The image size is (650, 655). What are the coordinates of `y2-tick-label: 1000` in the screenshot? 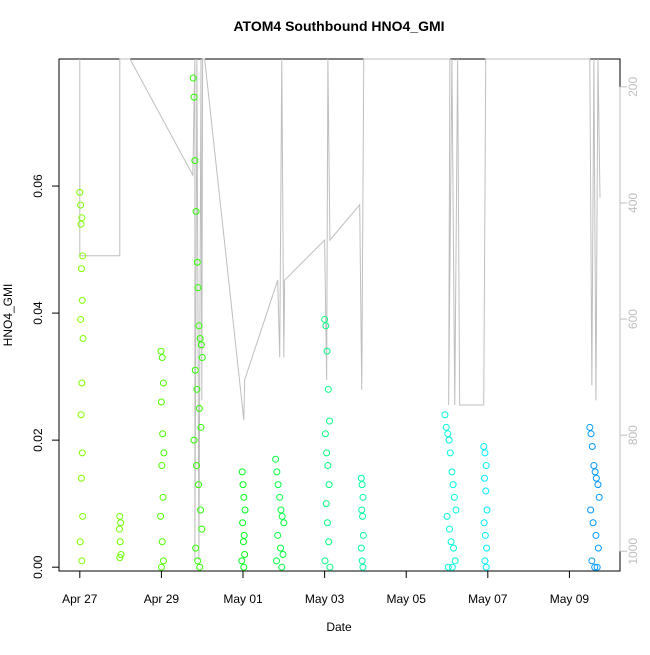 It's located at (633, 551).